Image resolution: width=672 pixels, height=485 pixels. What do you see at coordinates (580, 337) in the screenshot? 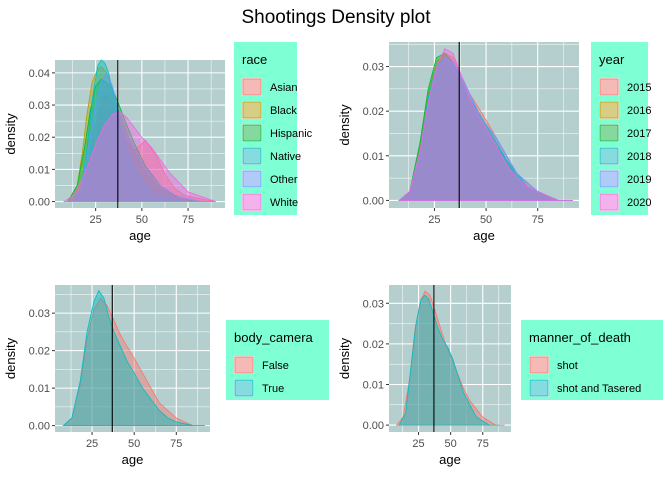
I see `legend-title: manner_of_death` at bounding box center [580, 337].